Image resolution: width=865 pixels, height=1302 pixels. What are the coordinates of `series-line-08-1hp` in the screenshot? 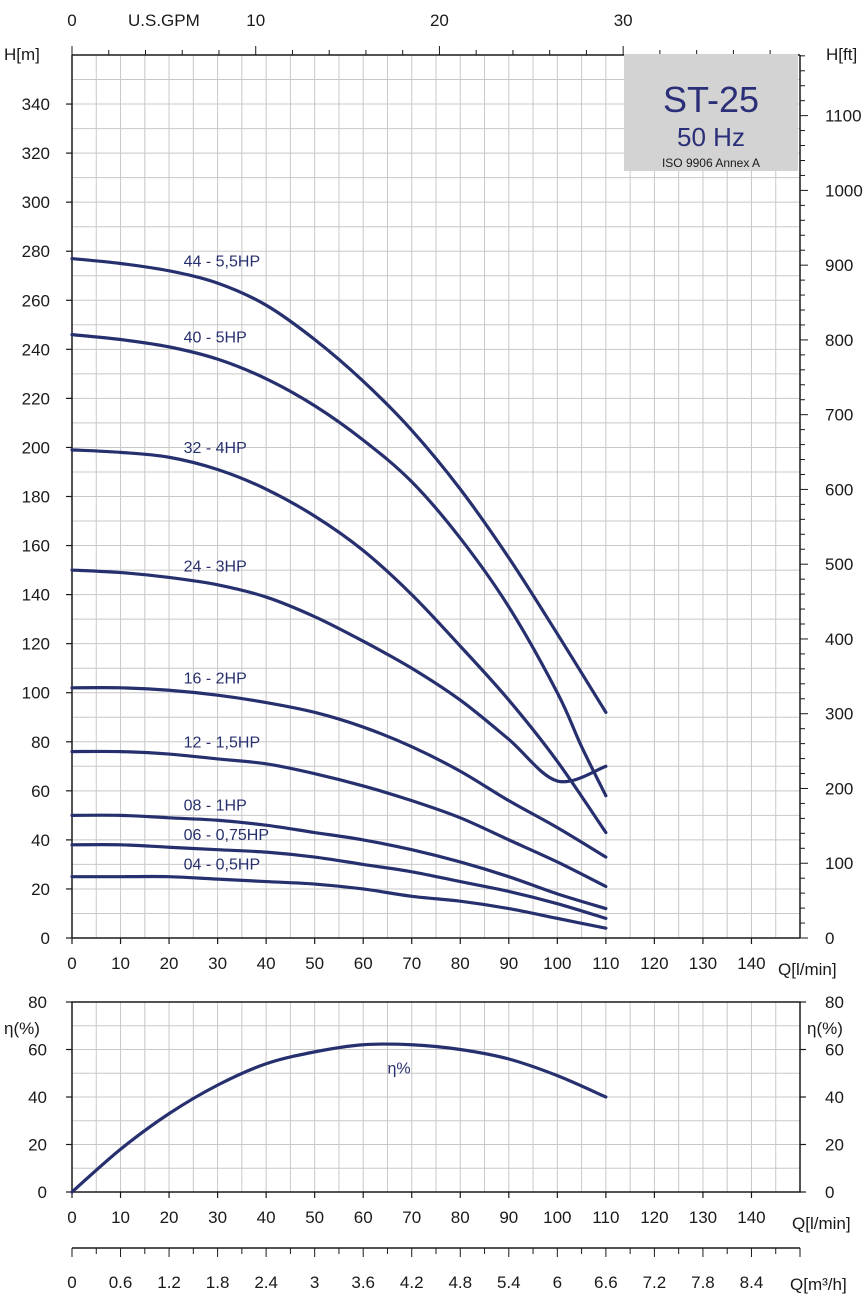 It's located at (339, 862).